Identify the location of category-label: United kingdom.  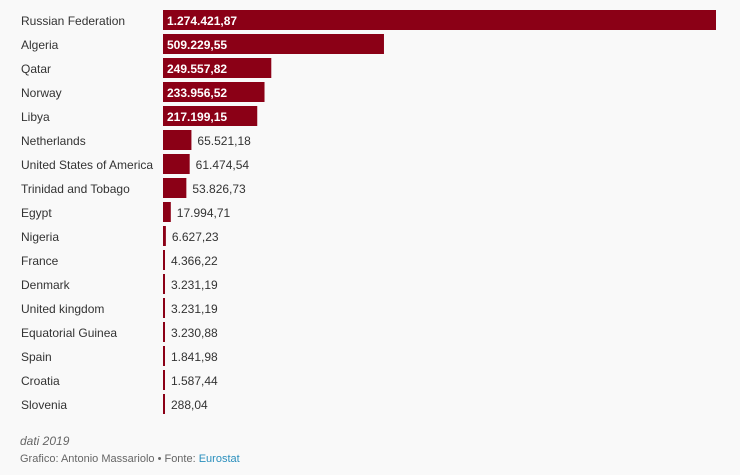
(62, 309).